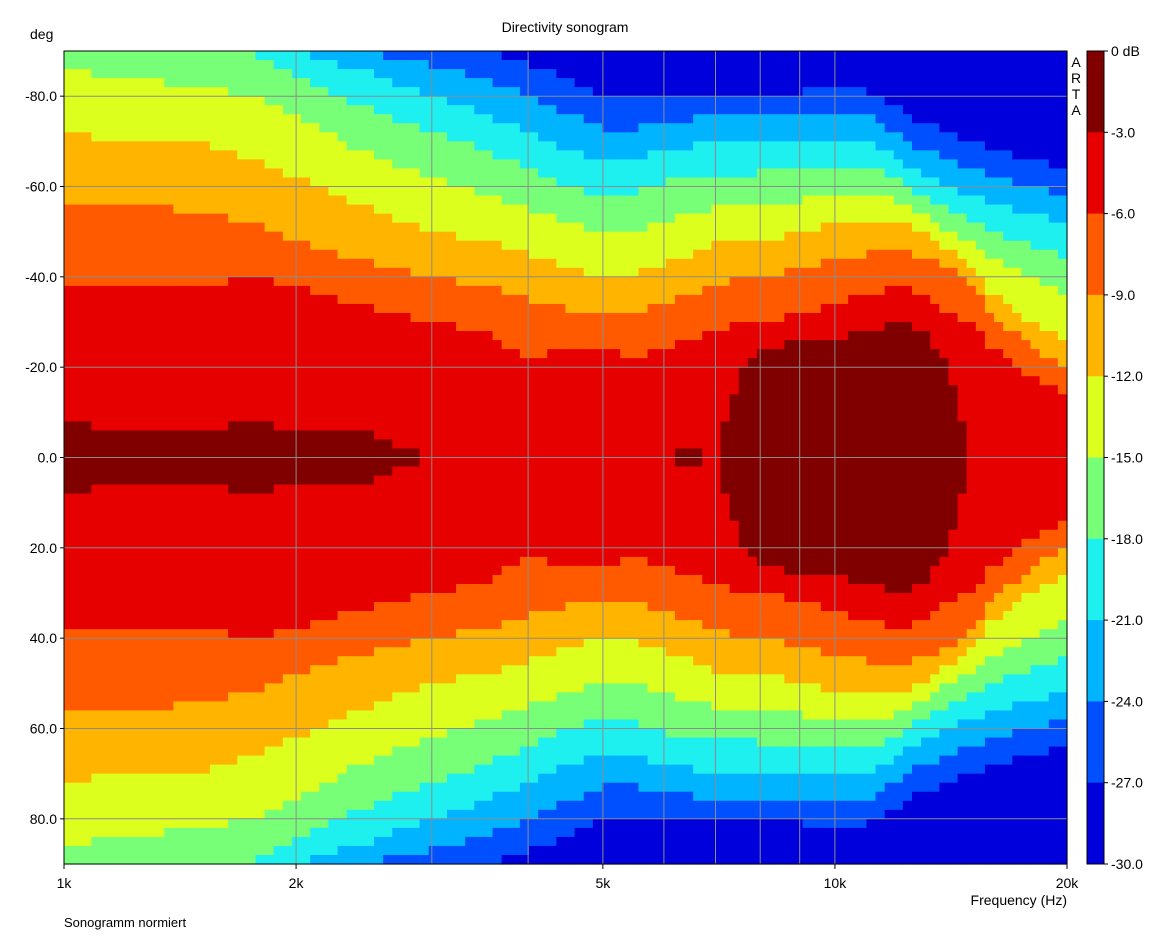 This screenshot has width=1167, height=936. Describe the element at coordinates (1076, 94) in the screenshot. I see `brand-letter: T` at that location.